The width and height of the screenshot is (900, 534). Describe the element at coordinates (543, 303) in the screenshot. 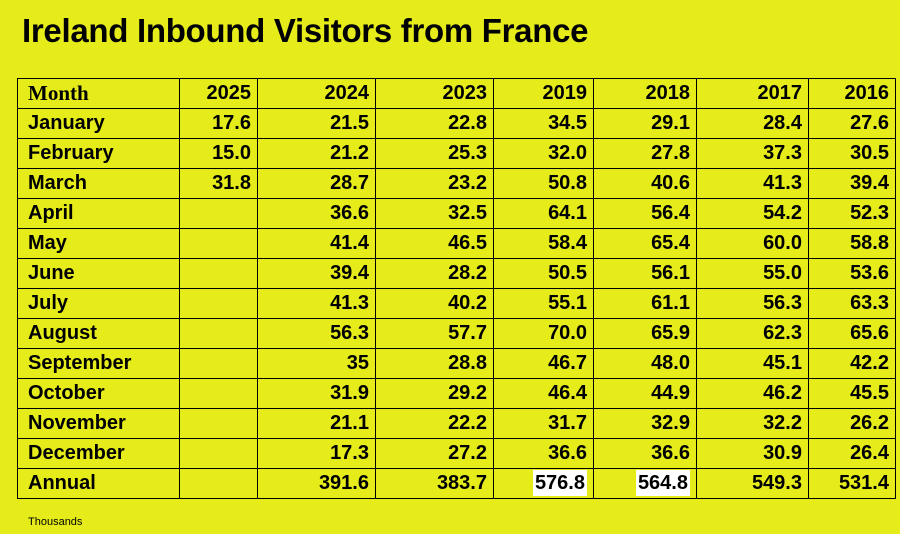

I see `table-cell: 55.1` at that location.